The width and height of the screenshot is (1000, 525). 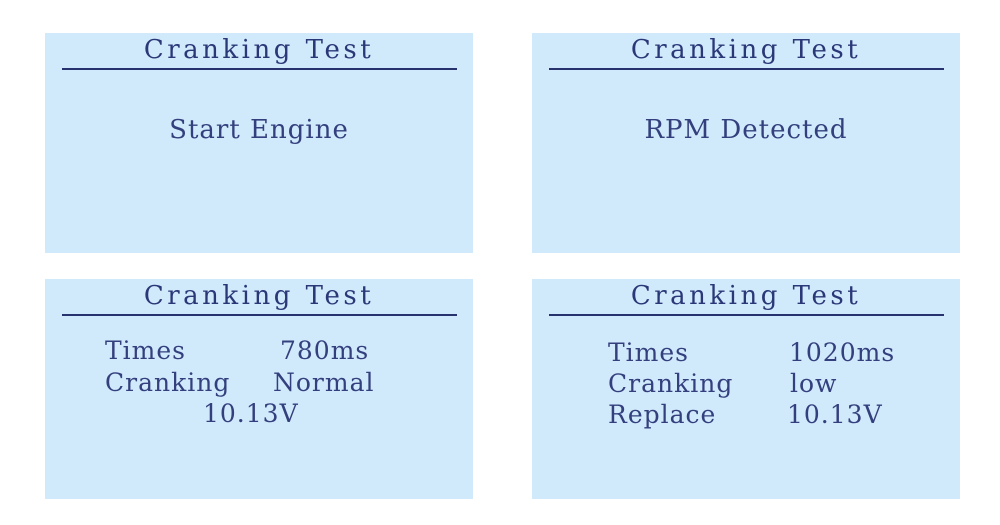 What do you see at coordinates (746, 130) in the screenshot?
I see `status-message: RPM Detected` at bounding box center [746, 130].